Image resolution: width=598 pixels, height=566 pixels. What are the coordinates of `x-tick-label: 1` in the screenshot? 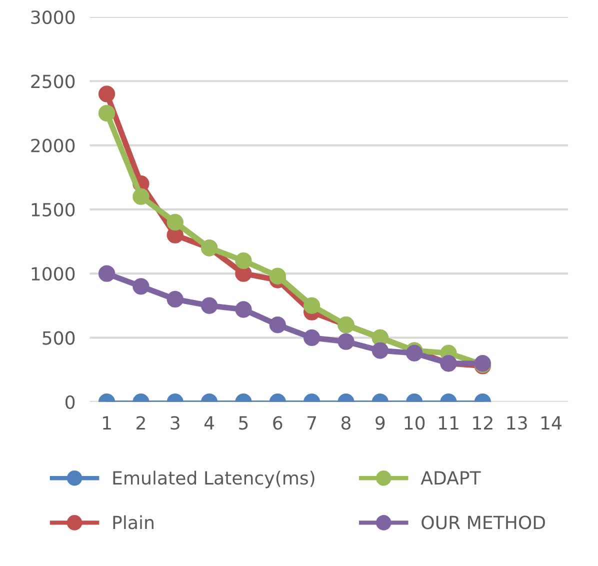 It's located at (107, 423).